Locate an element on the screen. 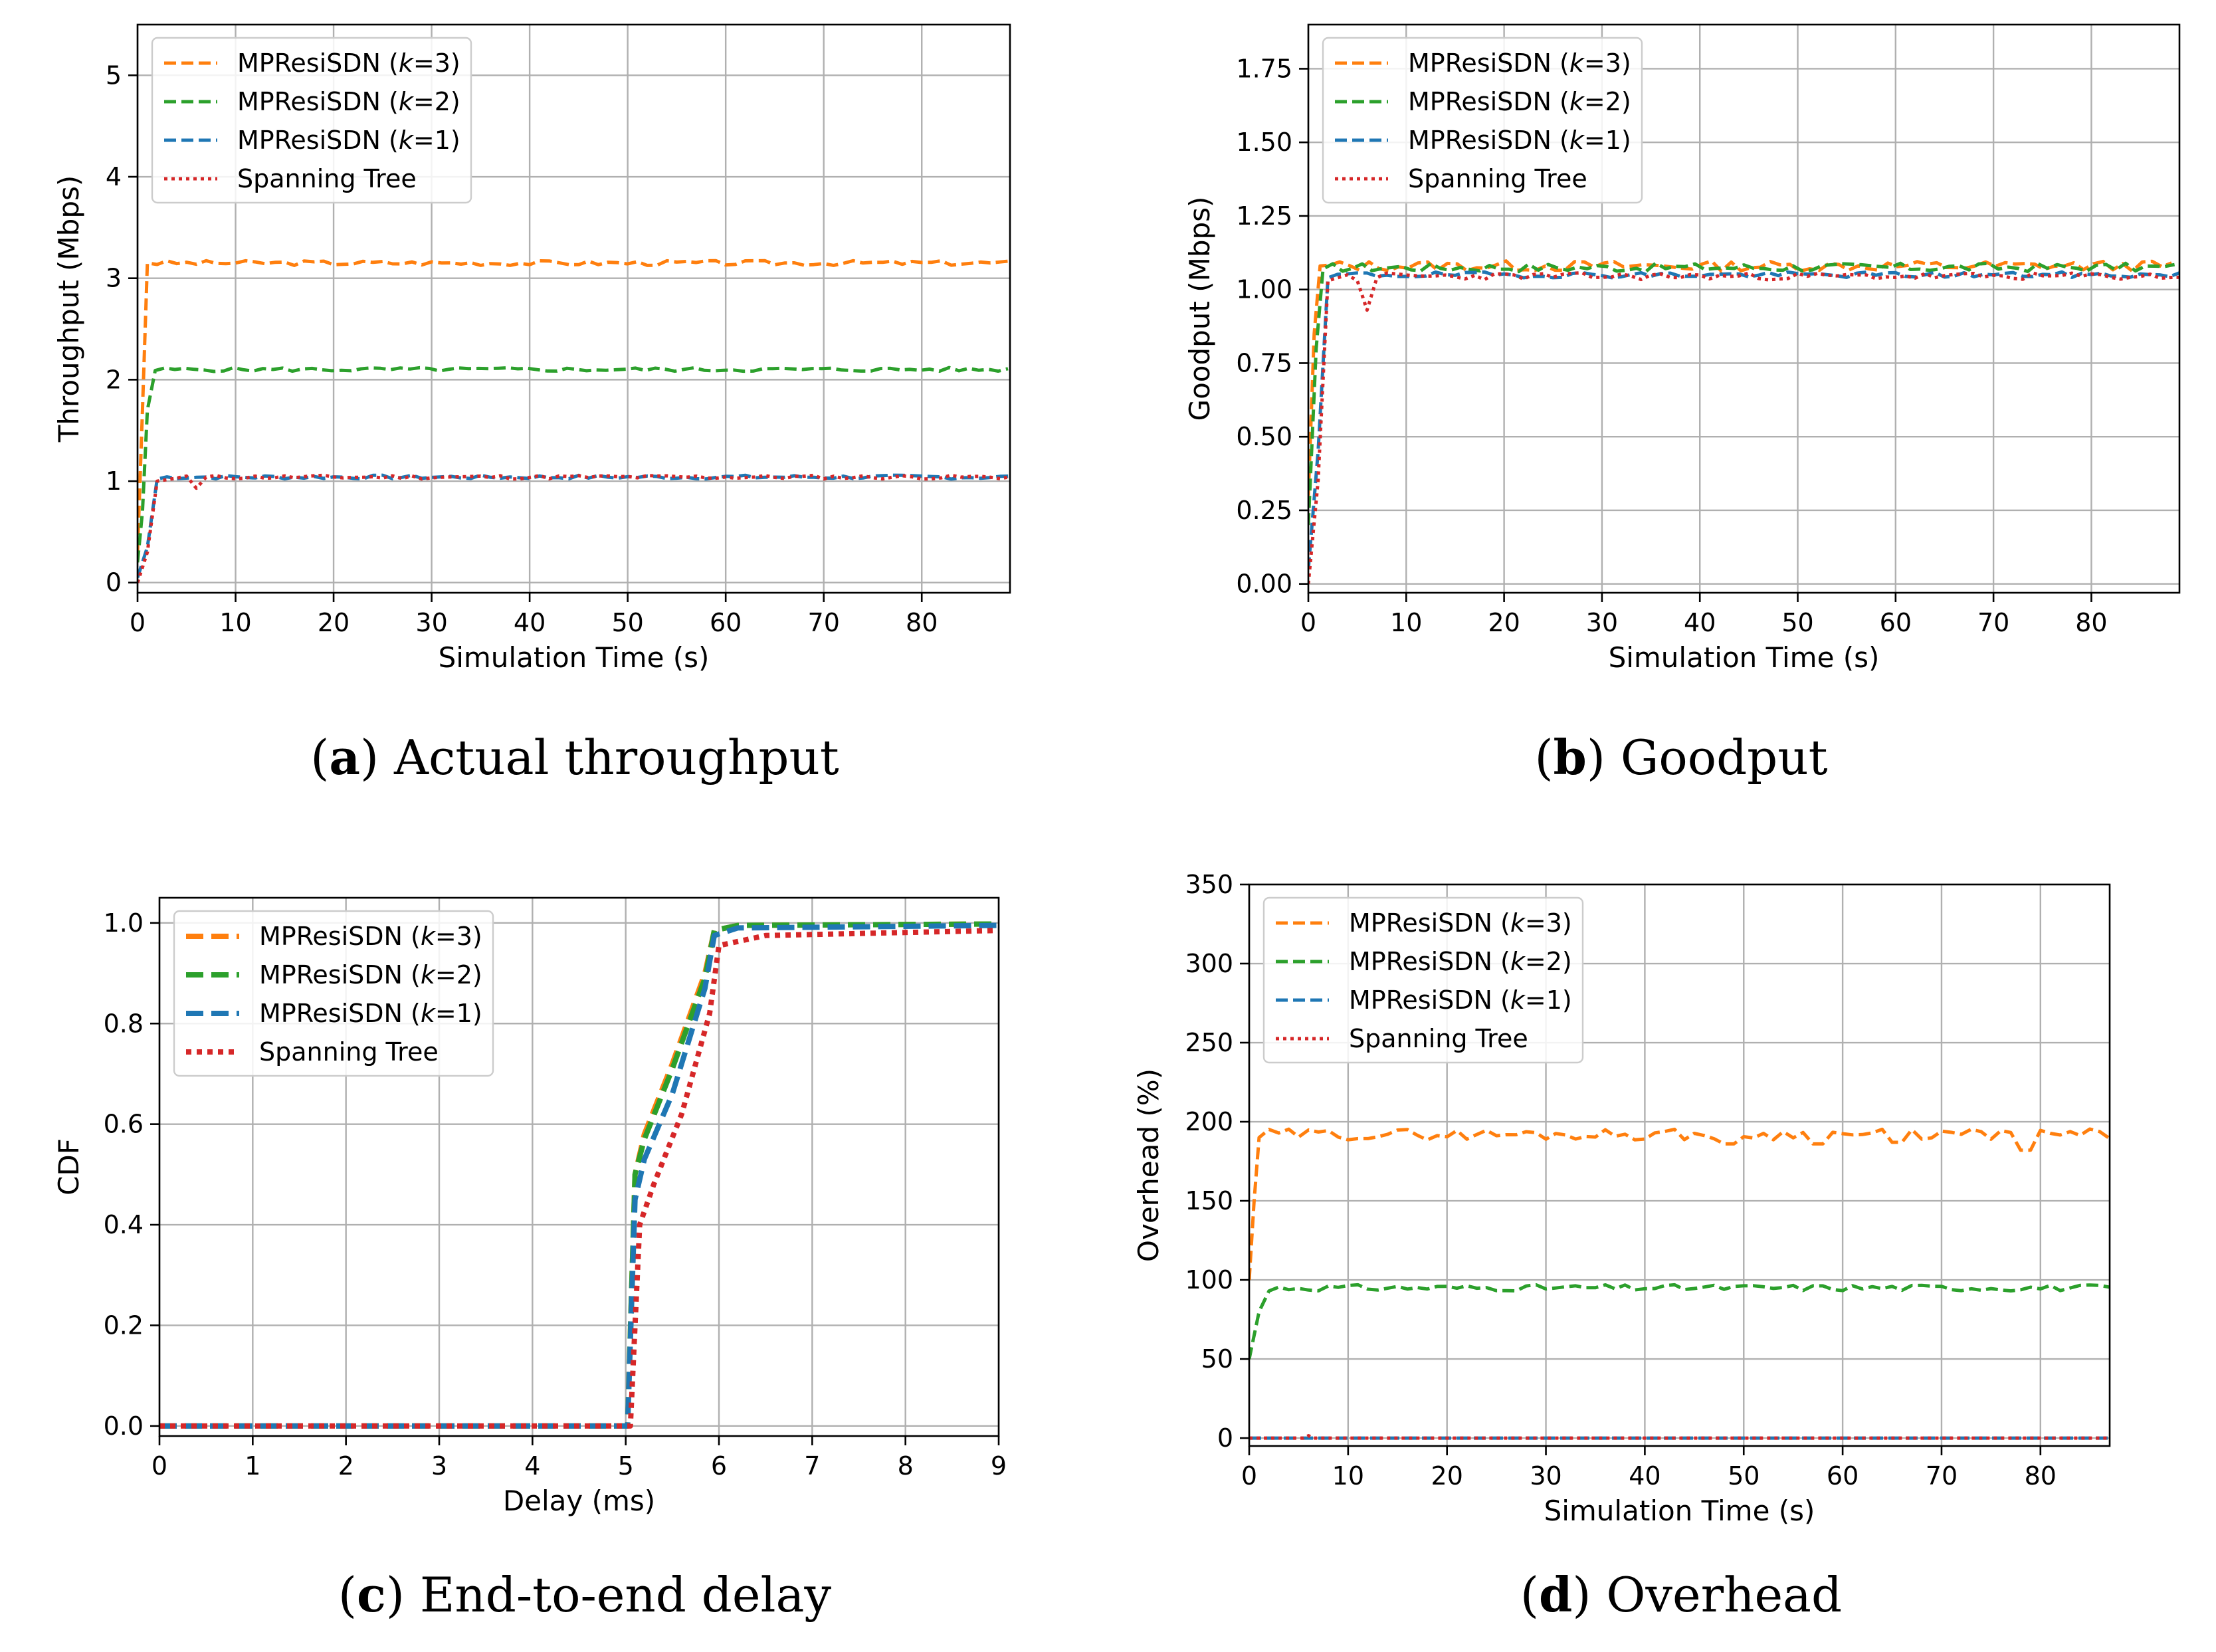 This screenshot has width=2216, height=1652. legend-label-st: Spanning Tree is located at coordinates (327, 178).